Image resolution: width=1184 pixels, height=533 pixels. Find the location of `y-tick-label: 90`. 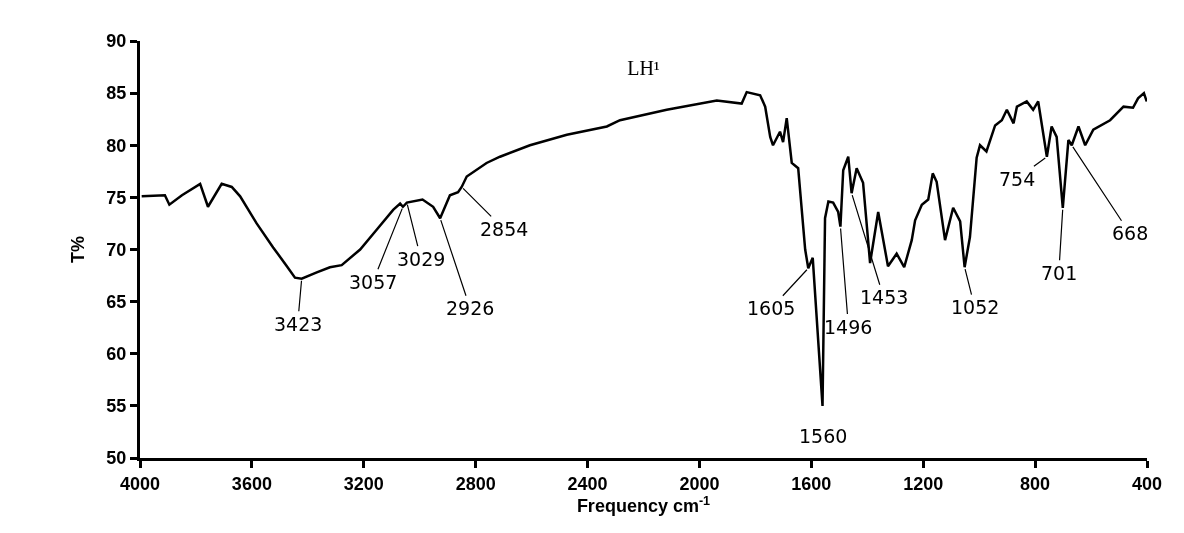

y-tick-label: 90 is located at coordinates (116, 41).